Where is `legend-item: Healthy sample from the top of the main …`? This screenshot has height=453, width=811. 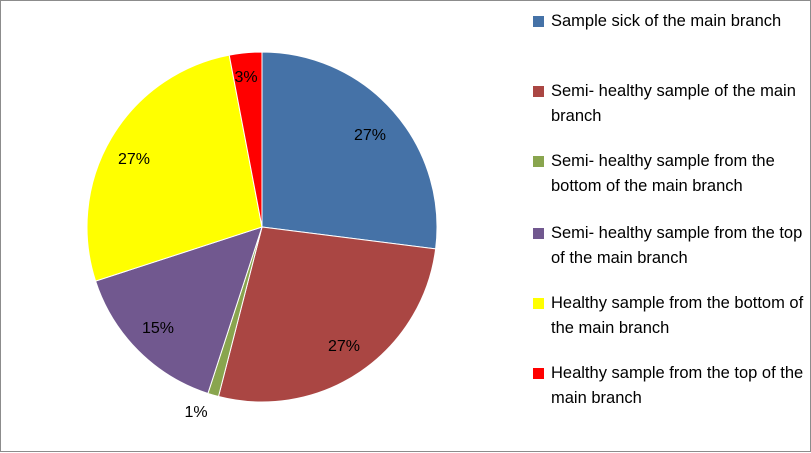
legend-item: Healthy sample from the top of the main … is located at coordinates (666, 385).